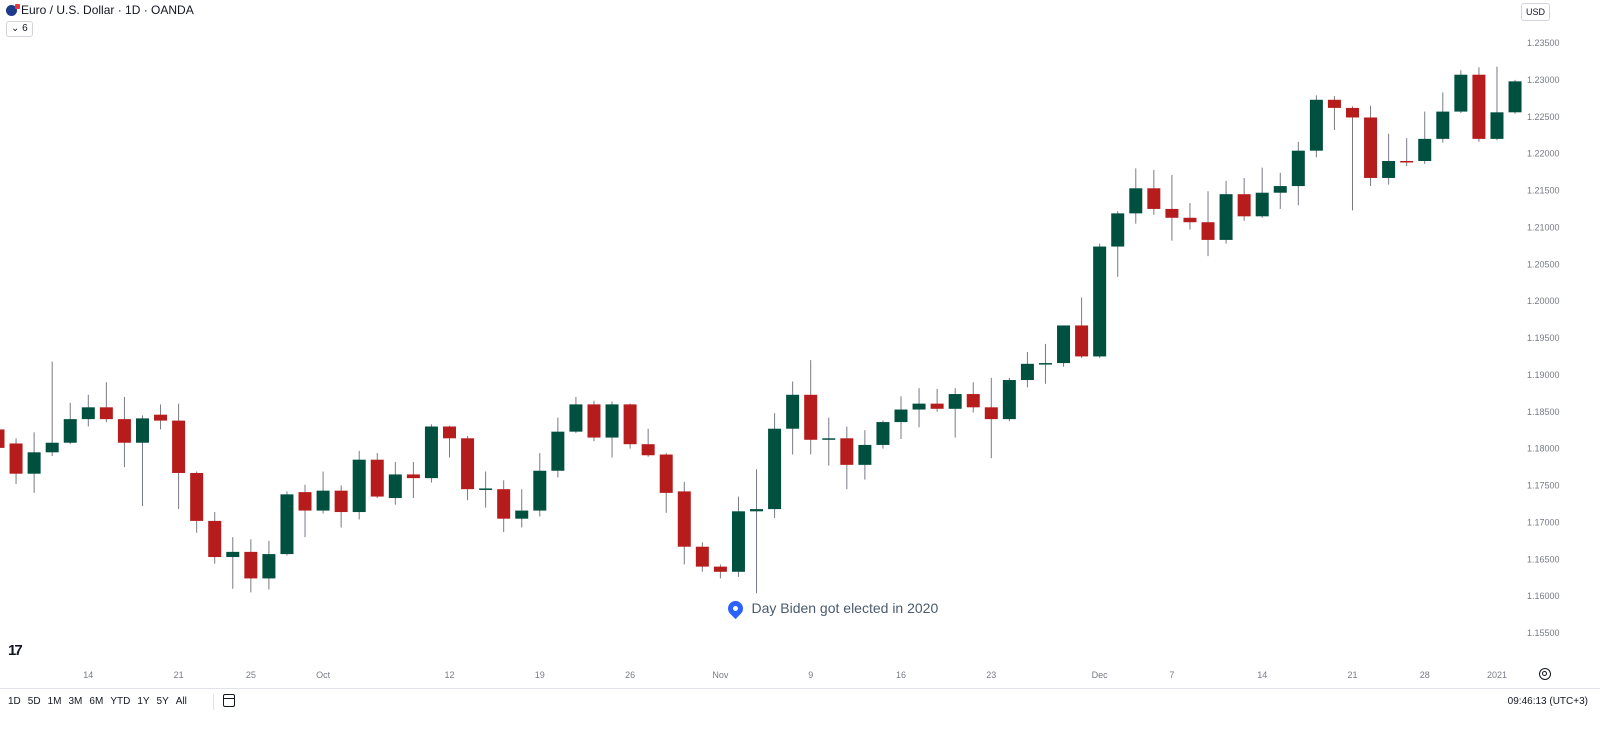 This screenshot has height=731, width=1600. What do you see at coordinates (1547, 701) in the screenshot?
I see `clock-timezone: 09:46:13 (UTC+3)` at bounding box center [1547, 701].